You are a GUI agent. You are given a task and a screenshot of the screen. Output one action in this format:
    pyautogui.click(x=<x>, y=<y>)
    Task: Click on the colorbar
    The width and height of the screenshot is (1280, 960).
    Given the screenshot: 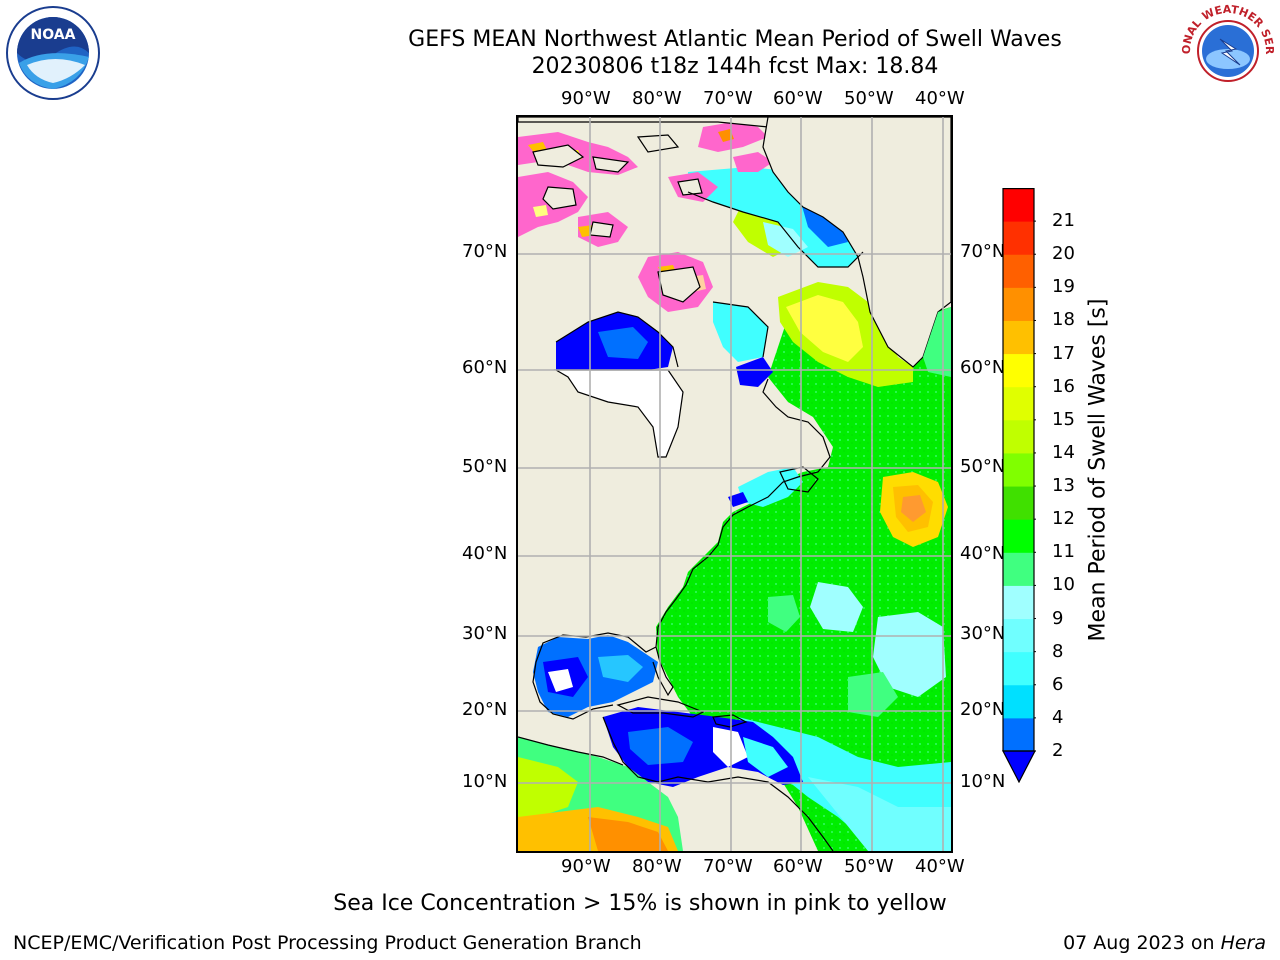 What is the action you would take?
    pyautogui.click(x=1019, y=486)
    